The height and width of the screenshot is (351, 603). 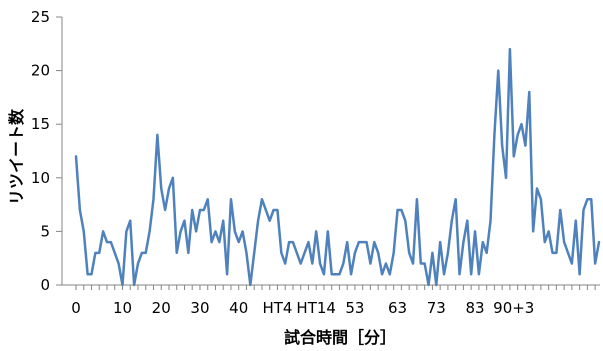 What do you see at coordinates (16, 156) in the screenshot?
I see `y-axis-title: リツイート数` at bounding box center [16, 156].